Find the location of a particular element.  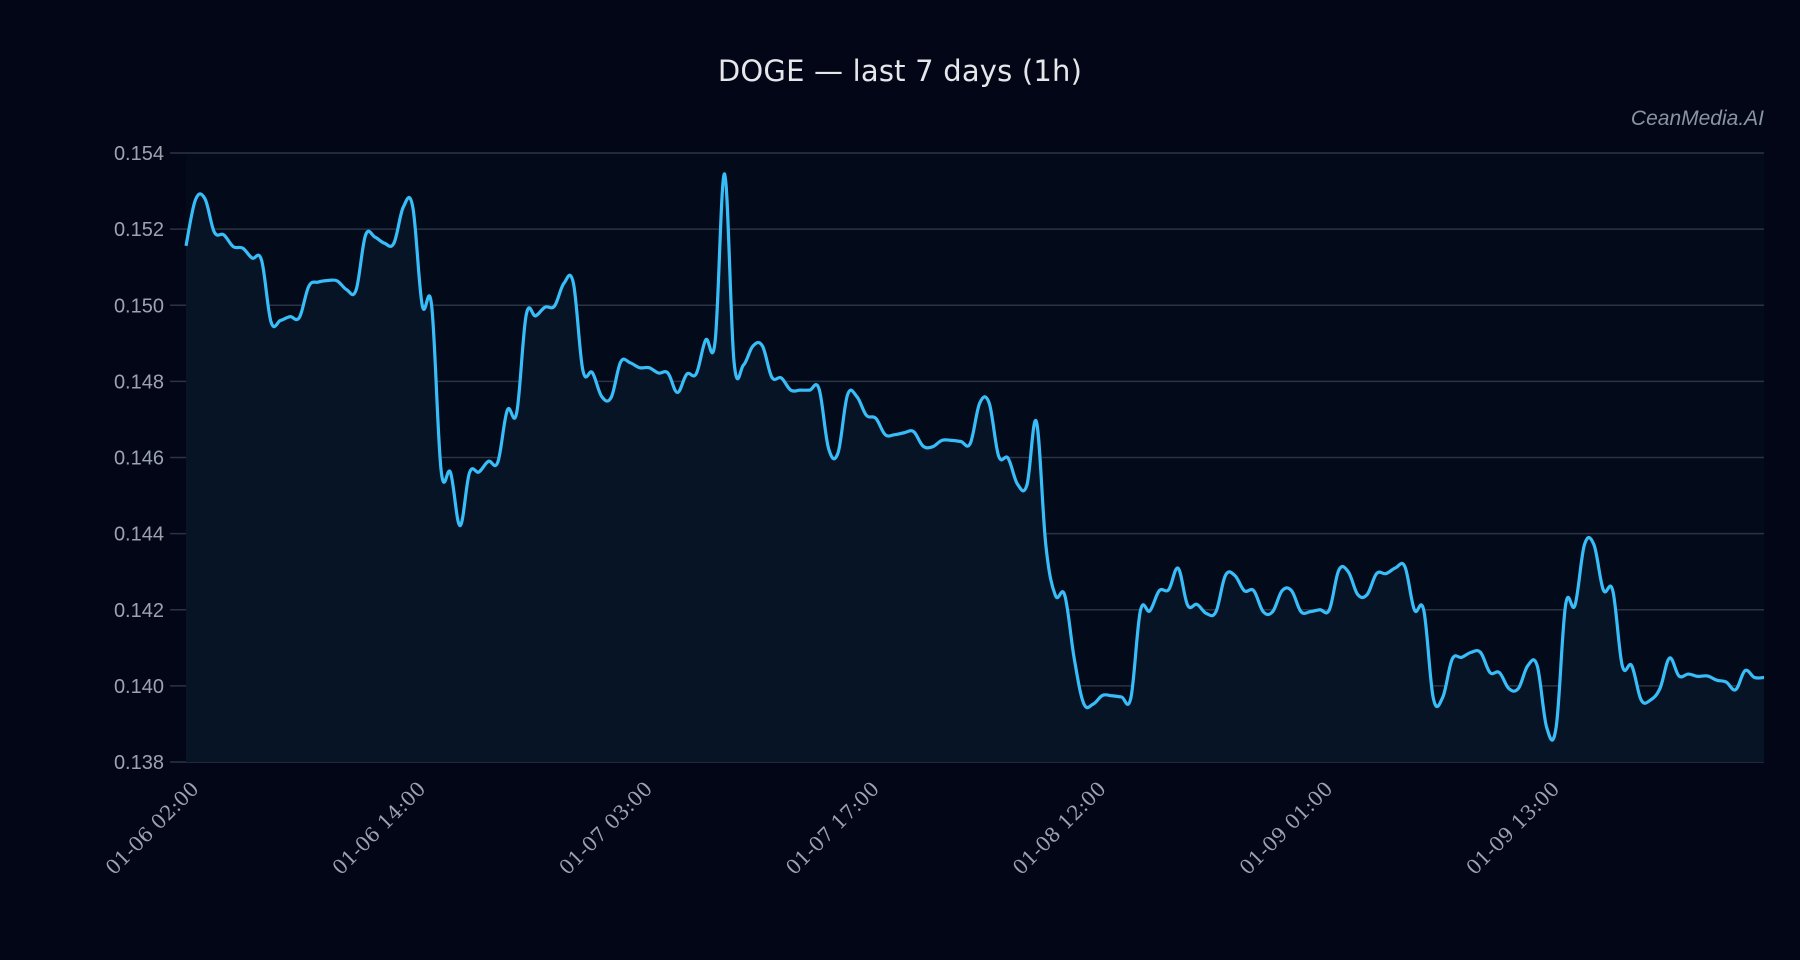

x-tick-label: 01-07 17:00 is located at coordinates (832, 828).